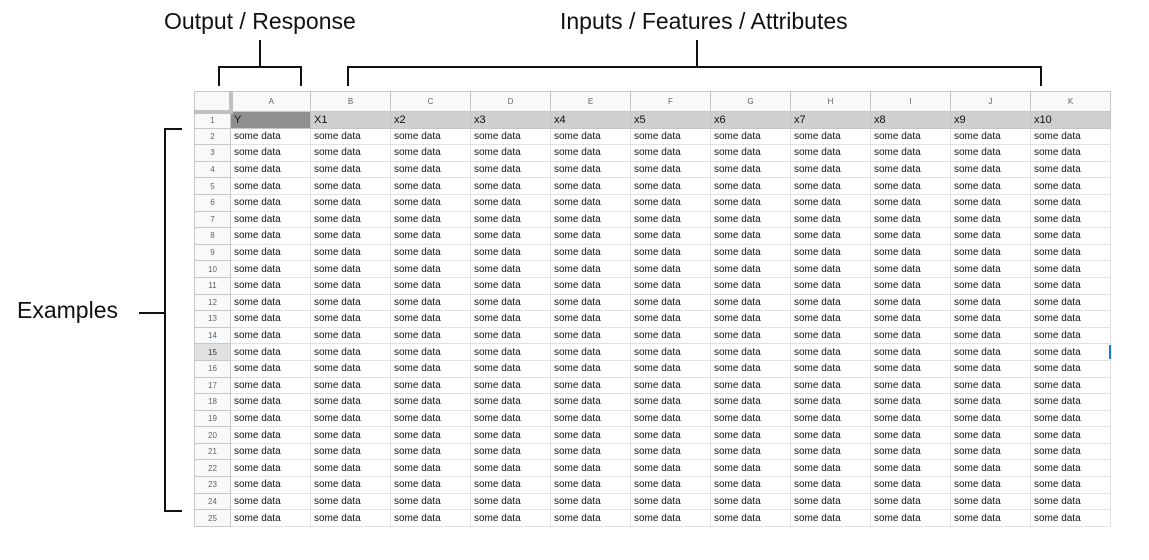 The width and height of the screenshot is (1149, 560). Describe the element at coordinates (212, 352) in the screenshot. I see `row-number: 15` at that location.